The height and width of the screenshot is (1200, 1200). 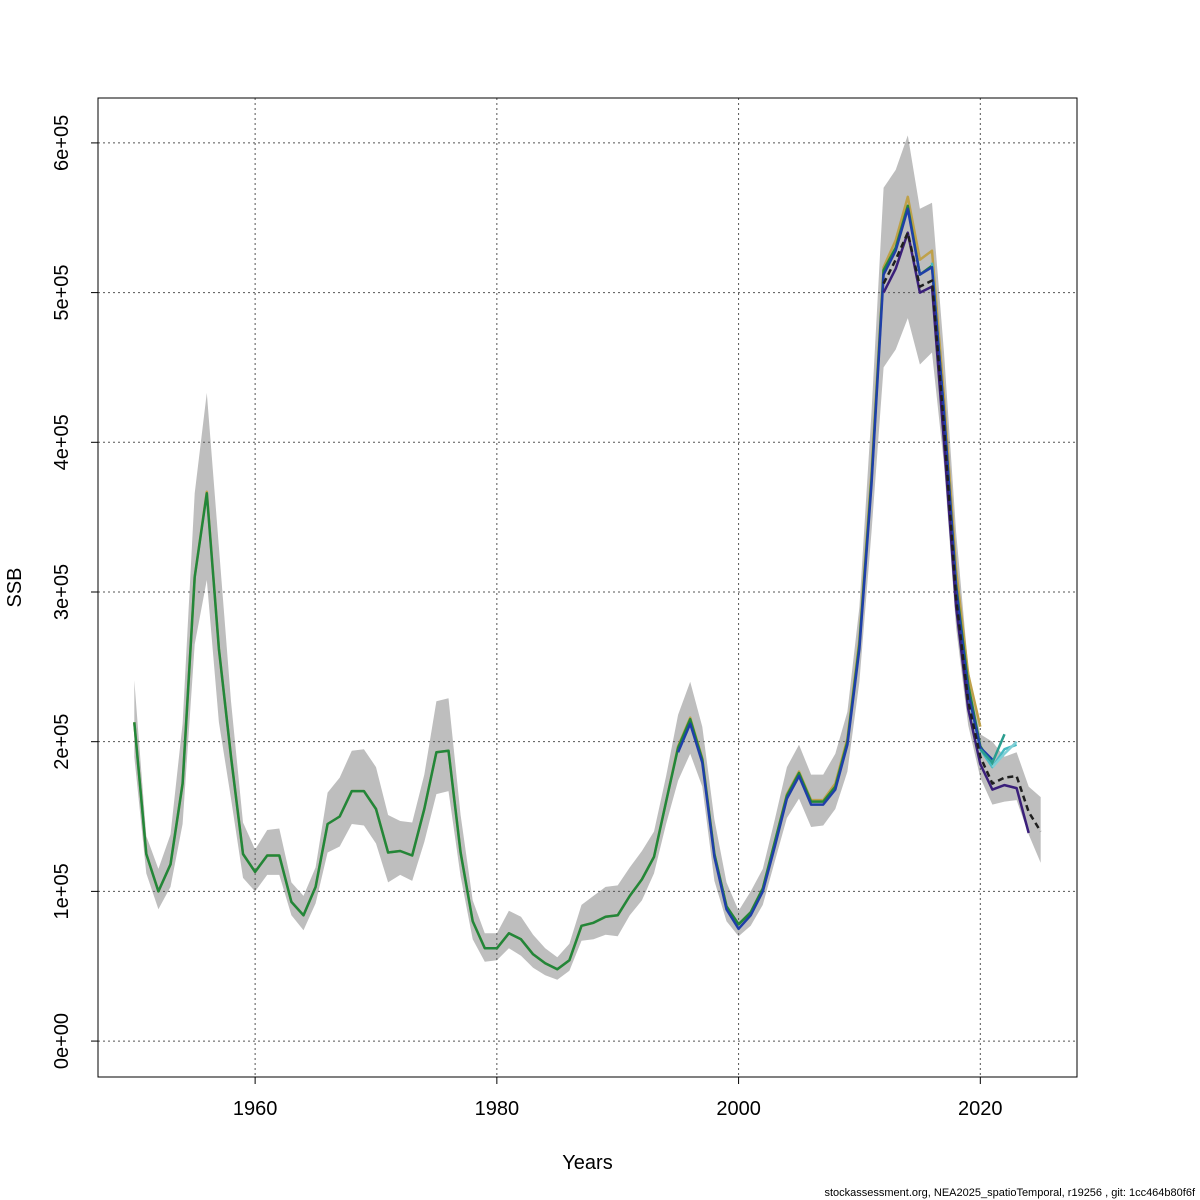 What do you see at coordinates (62, 592) in the screenshot?
I see `y-tick-label: 3e+05` at bounding box center [62, 592].